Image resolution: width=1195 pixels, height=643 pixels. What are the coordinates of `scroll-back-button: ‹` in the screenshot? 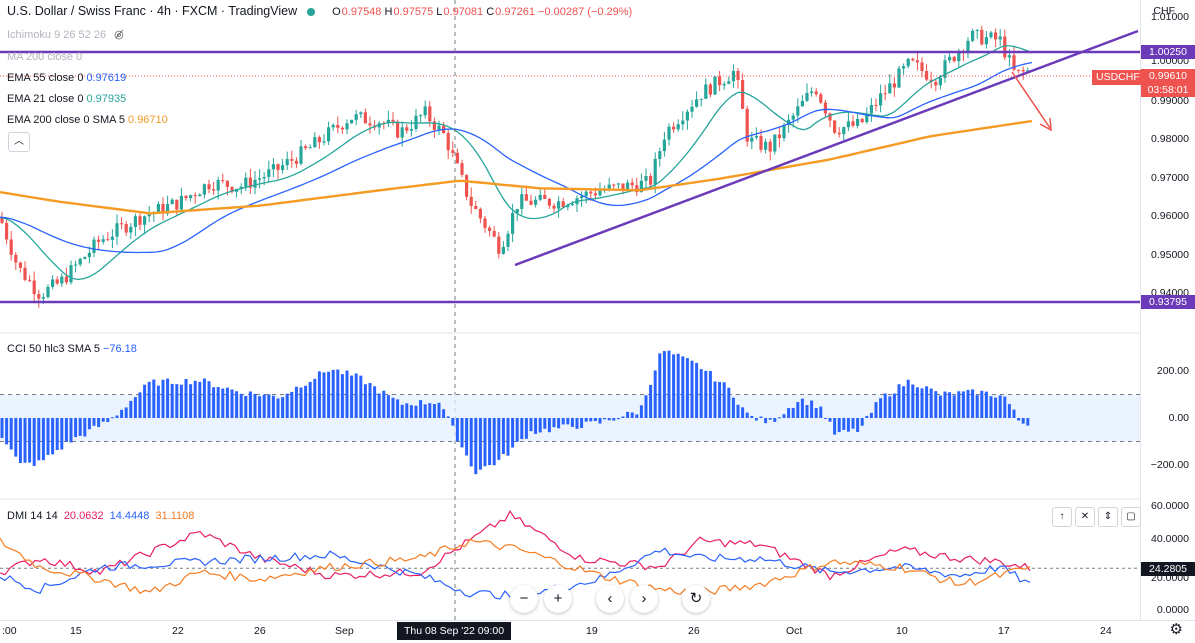 It's located at (610, 599).